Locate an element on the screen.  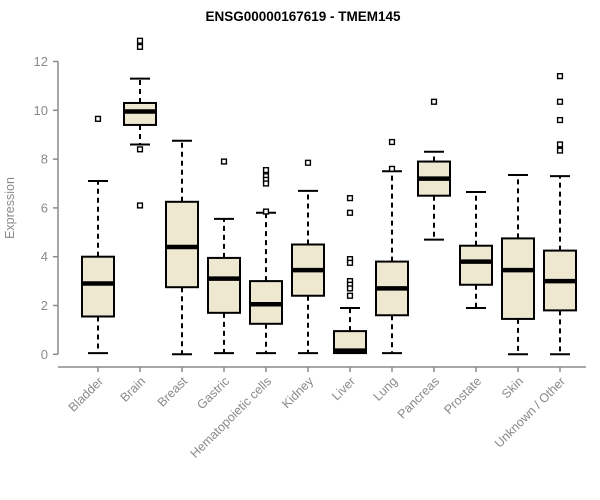
x-category-label: Breast is located at coordinates (173, 392).